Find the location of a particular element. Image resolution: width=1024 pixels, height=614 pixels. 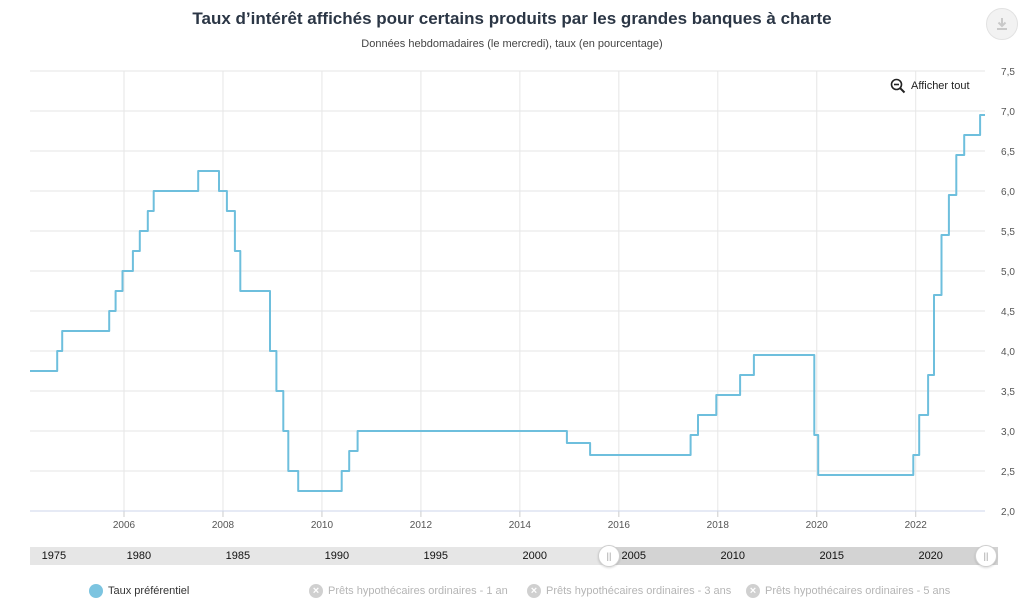

download-button is located at coordinates (1002, 24).